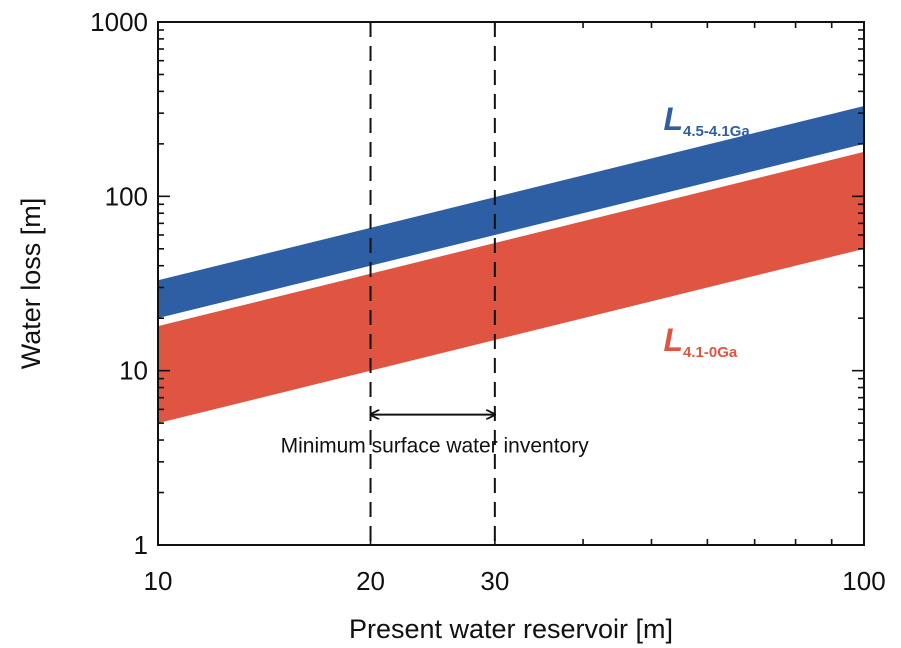 This screenshot has width=901, height=648. Describe the element at coordinates (432, 283) in the screenshot. I see `reference-lines` at that location.